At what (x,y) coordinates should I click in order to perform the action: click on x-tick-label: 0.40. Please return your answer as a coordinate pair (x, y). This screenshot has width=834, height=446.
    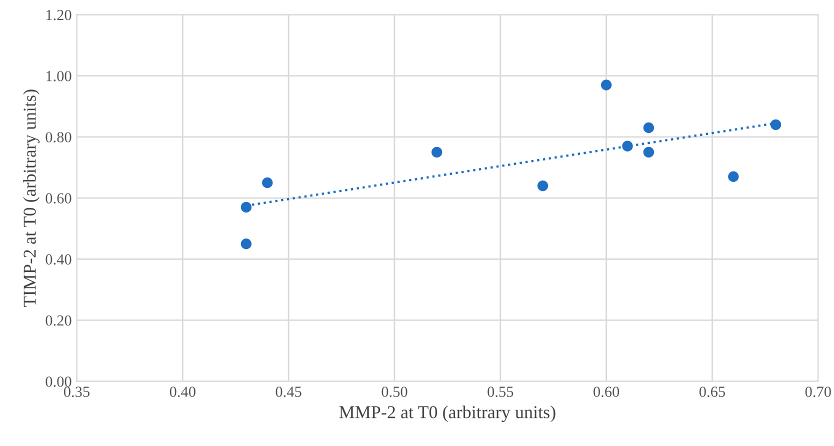
    Looking at the image, I should click on (183, 392).